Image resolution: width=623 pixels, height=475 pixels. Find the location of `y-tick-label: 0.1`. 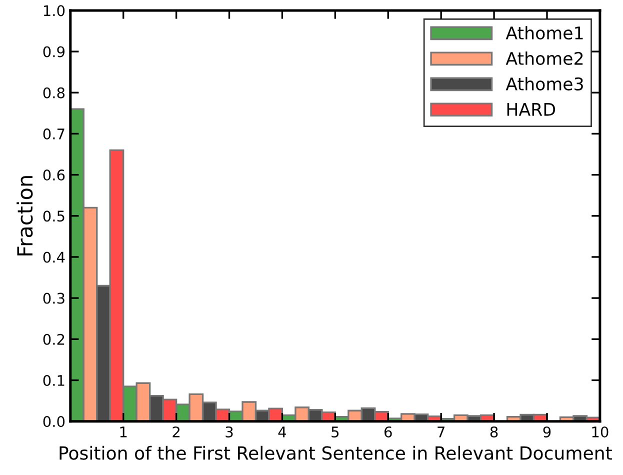

y-tick-label: 0.1 is located at coordinates (53, 380).